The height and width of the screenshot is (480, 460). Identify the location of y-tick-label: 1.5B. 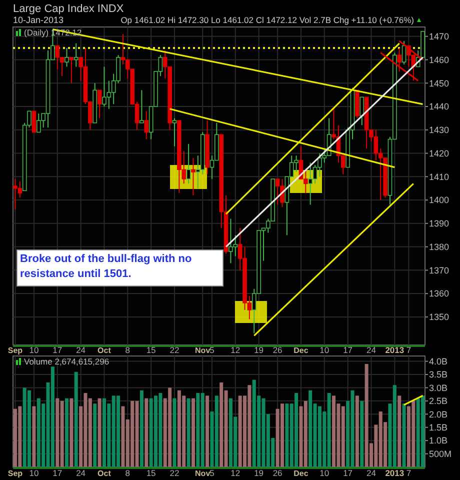
(438, 427).